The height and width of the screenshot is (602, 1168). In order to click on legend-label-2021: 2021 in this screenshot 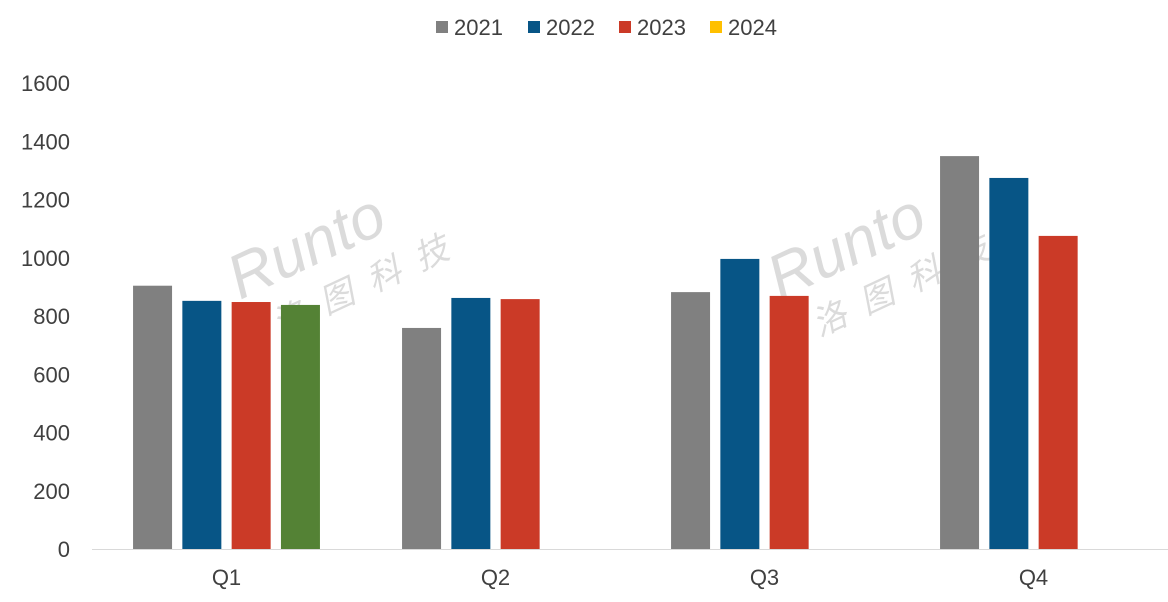, I will do `click(478, 27)`.